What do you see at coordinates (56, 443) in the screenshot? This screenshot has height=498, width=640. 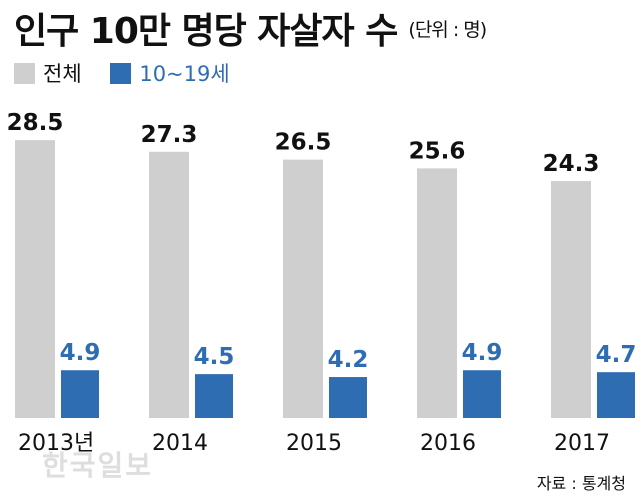 I see `x-tick-label-2013: 2013년` at bounding box center [56, 443].